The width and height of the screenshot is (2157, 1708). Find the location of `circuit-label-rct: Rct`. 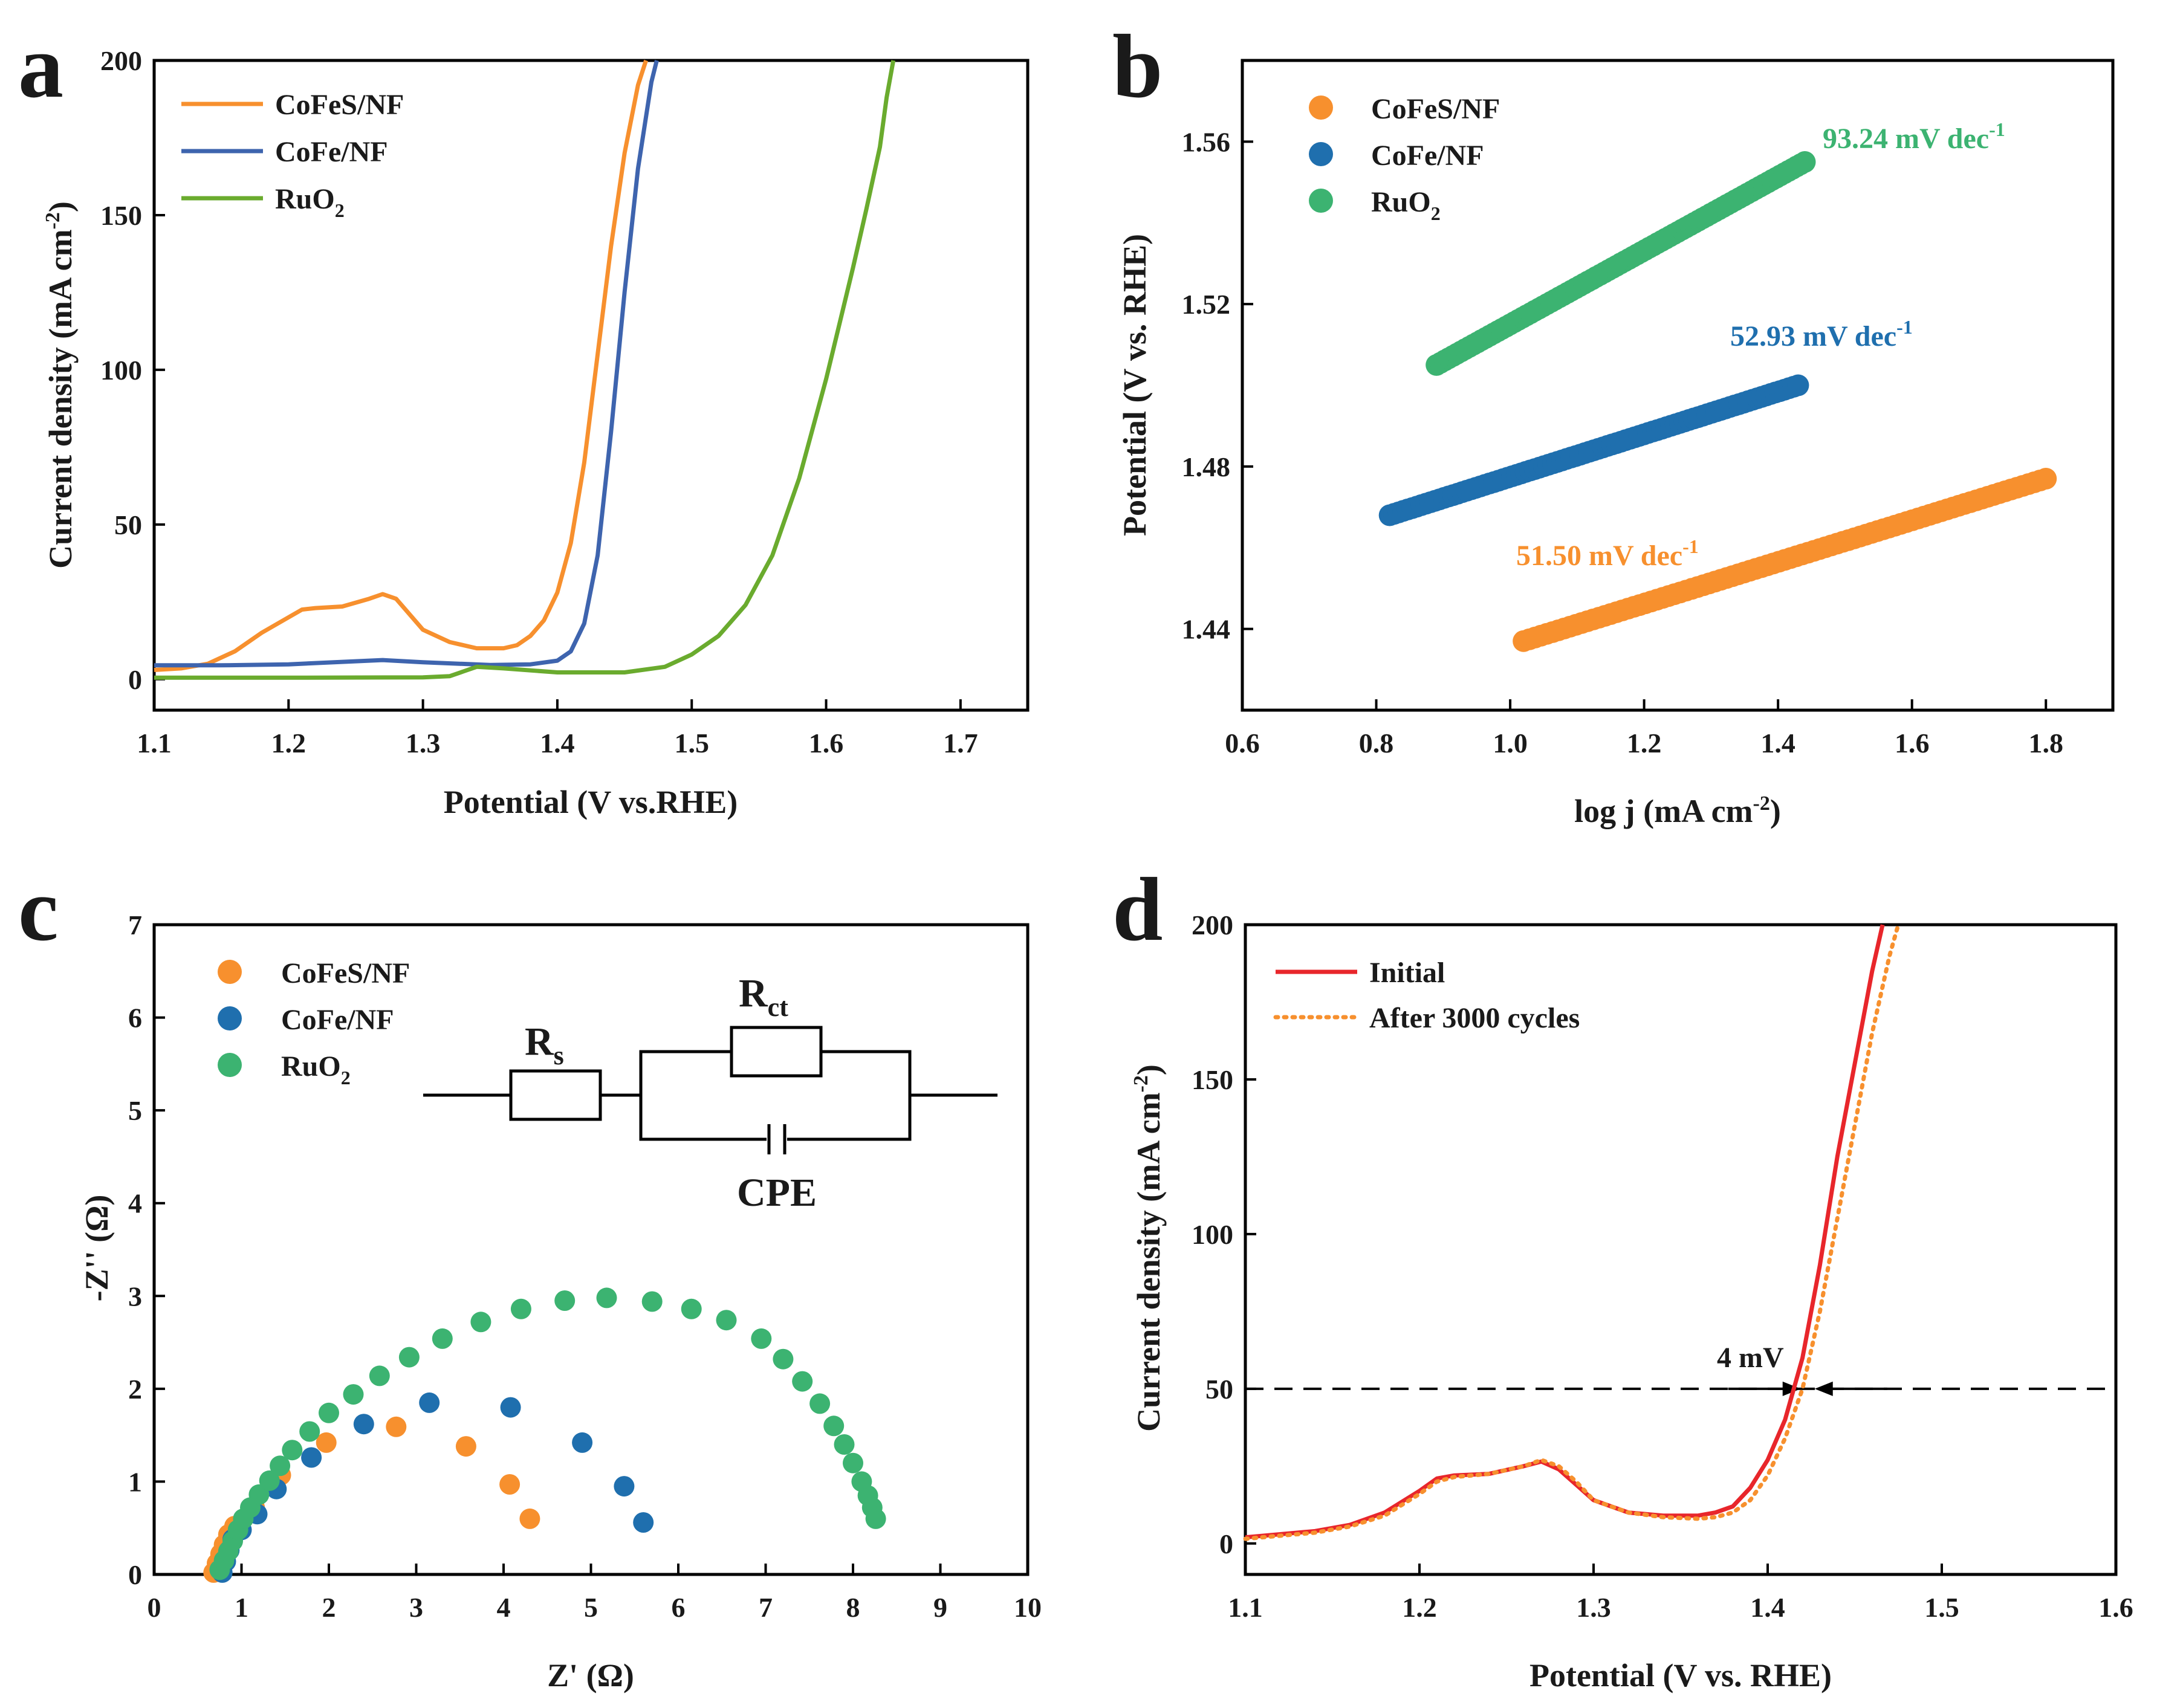

circuit-label-rct: Rct is located at coordinates (763, 996).